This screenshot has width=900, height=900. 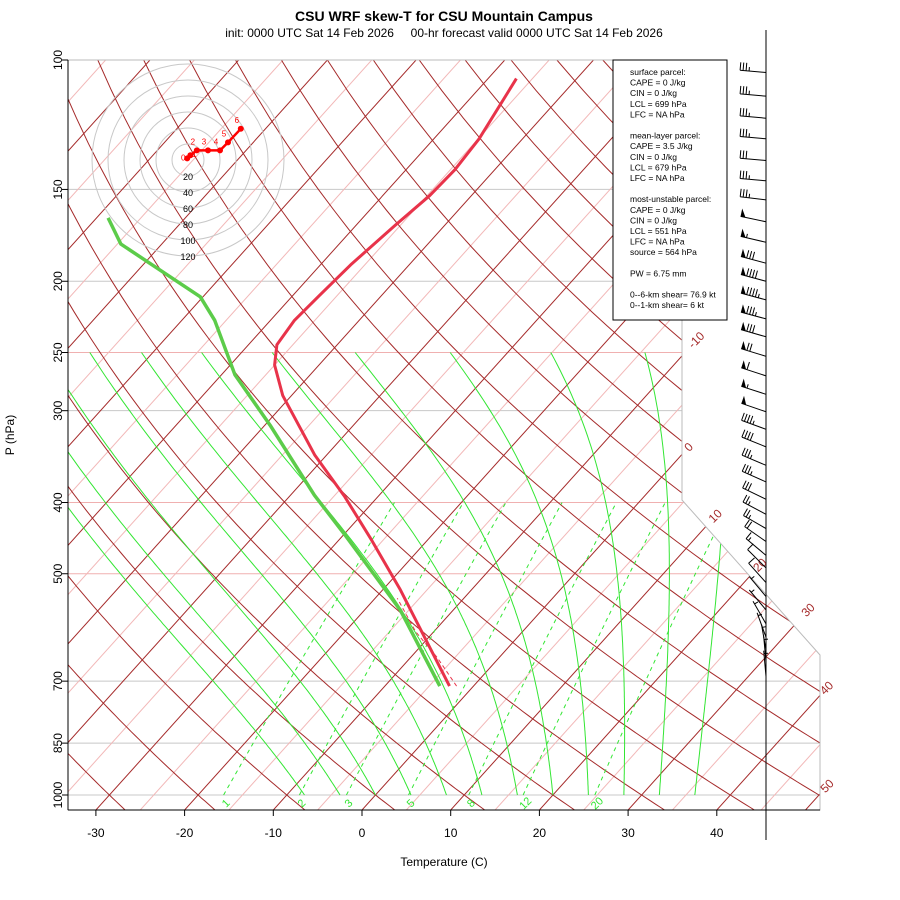 What do you see at coordinates (658, 72) in the screenshot?
I see `info-line: surface parcel:` at bounding box center [658, 72].